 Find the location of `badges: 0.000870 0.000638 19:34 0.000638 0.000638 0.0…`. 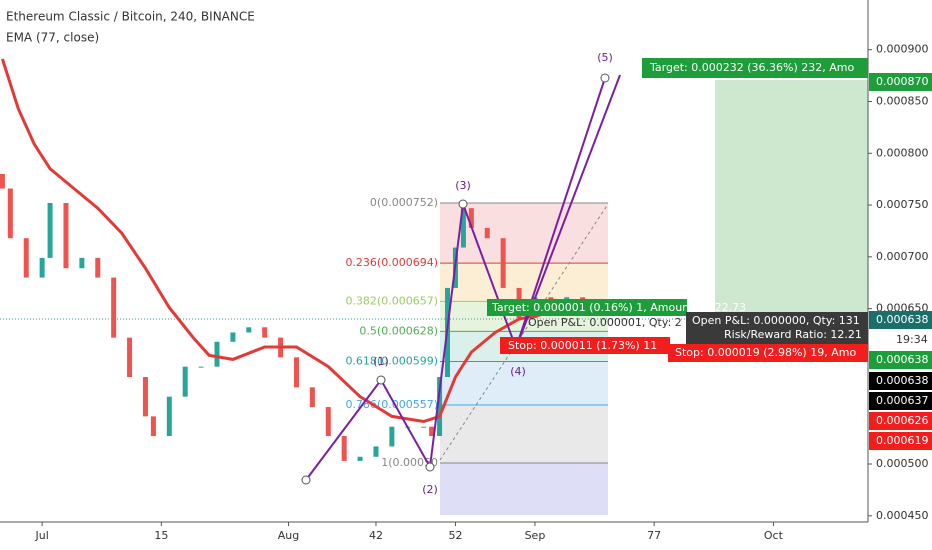

badges: 0.000870 0.000638 19:34 0.000638 0.000638 0.0… is located at coordinates (900, 261).